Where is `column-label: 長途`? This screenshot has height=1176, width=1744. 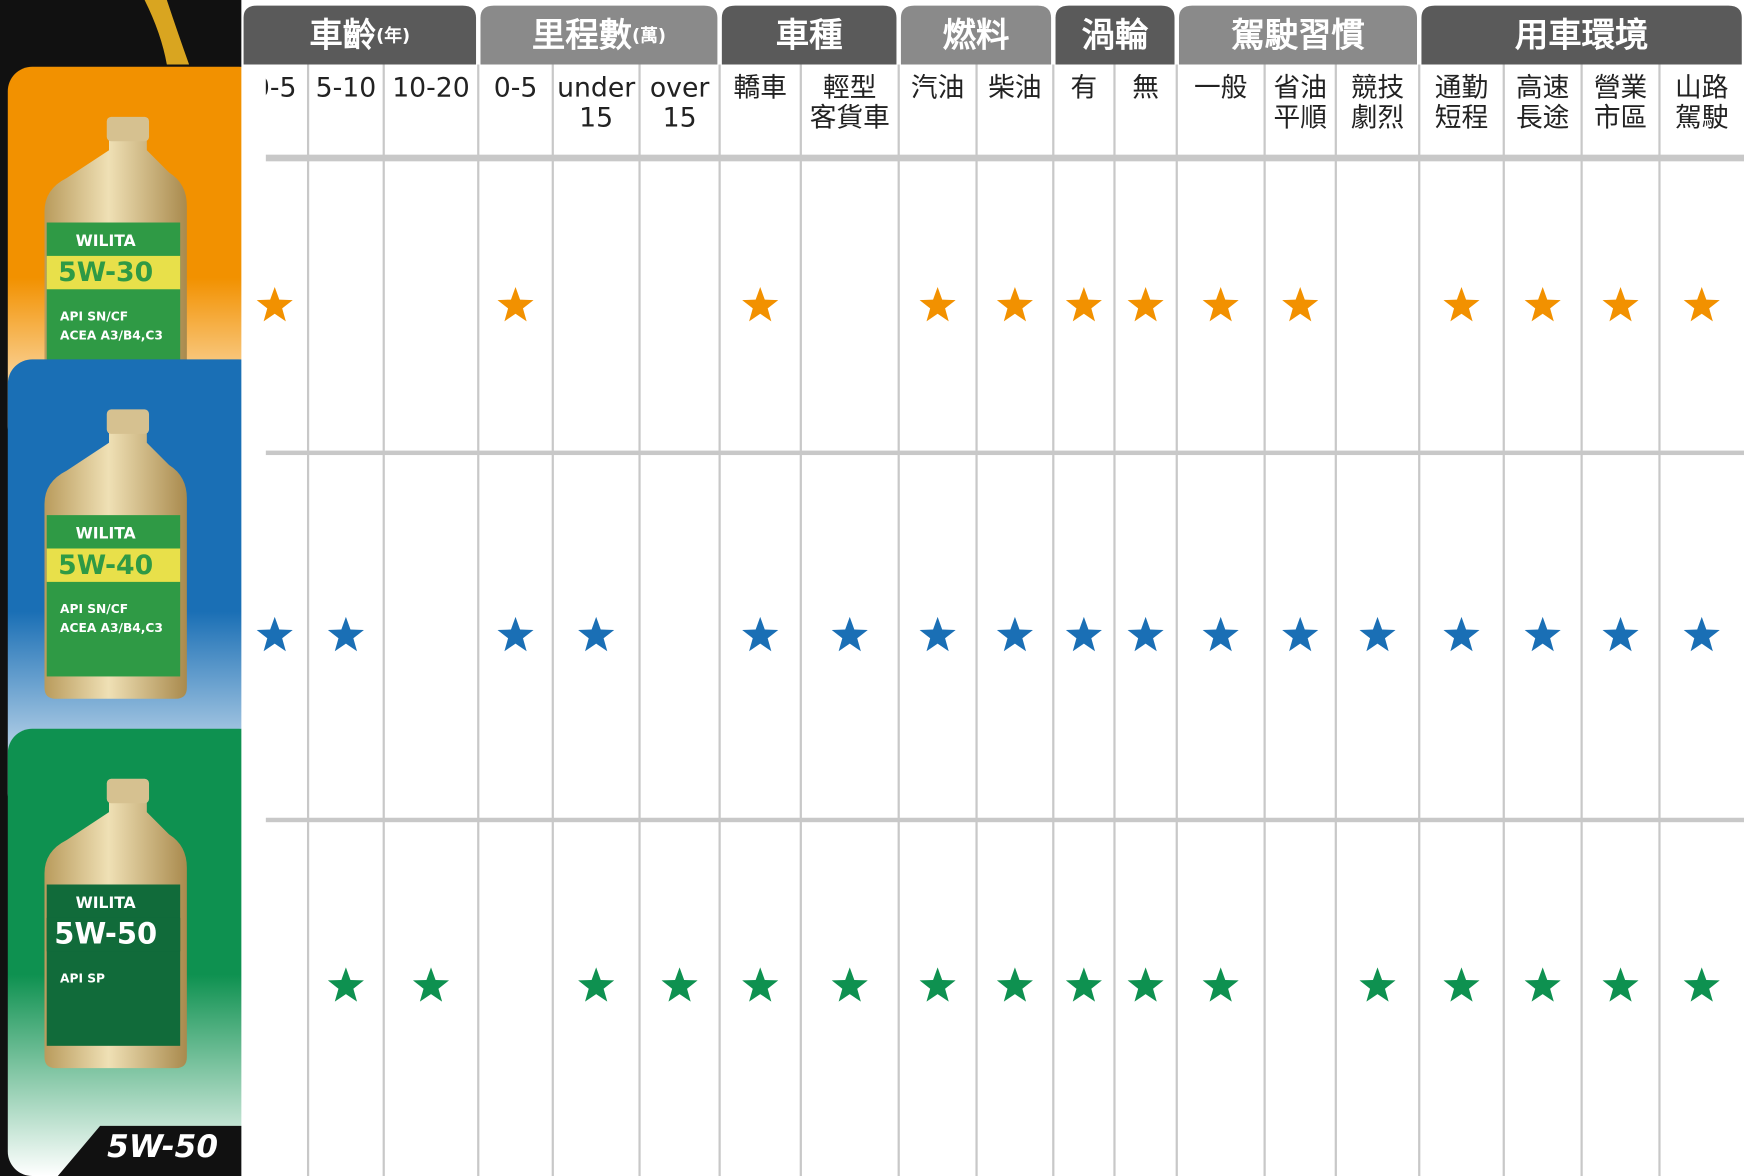
column-label: 長途 is located at coordinates (1542, 118).